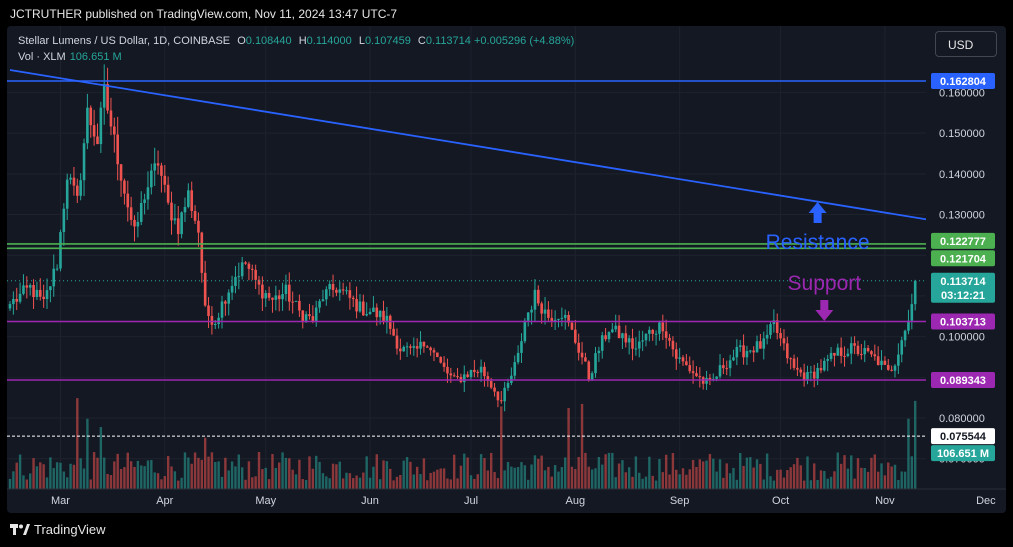  I want to click on tag-current-price-text: 0.113714, so click(963, 282).